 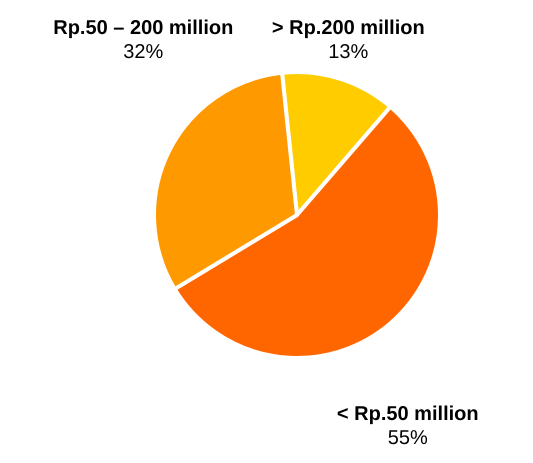 What do you see at coordinates (408, 438) in the screenshot?
I see `data-label: 55%` at bounding box center [408, 438].